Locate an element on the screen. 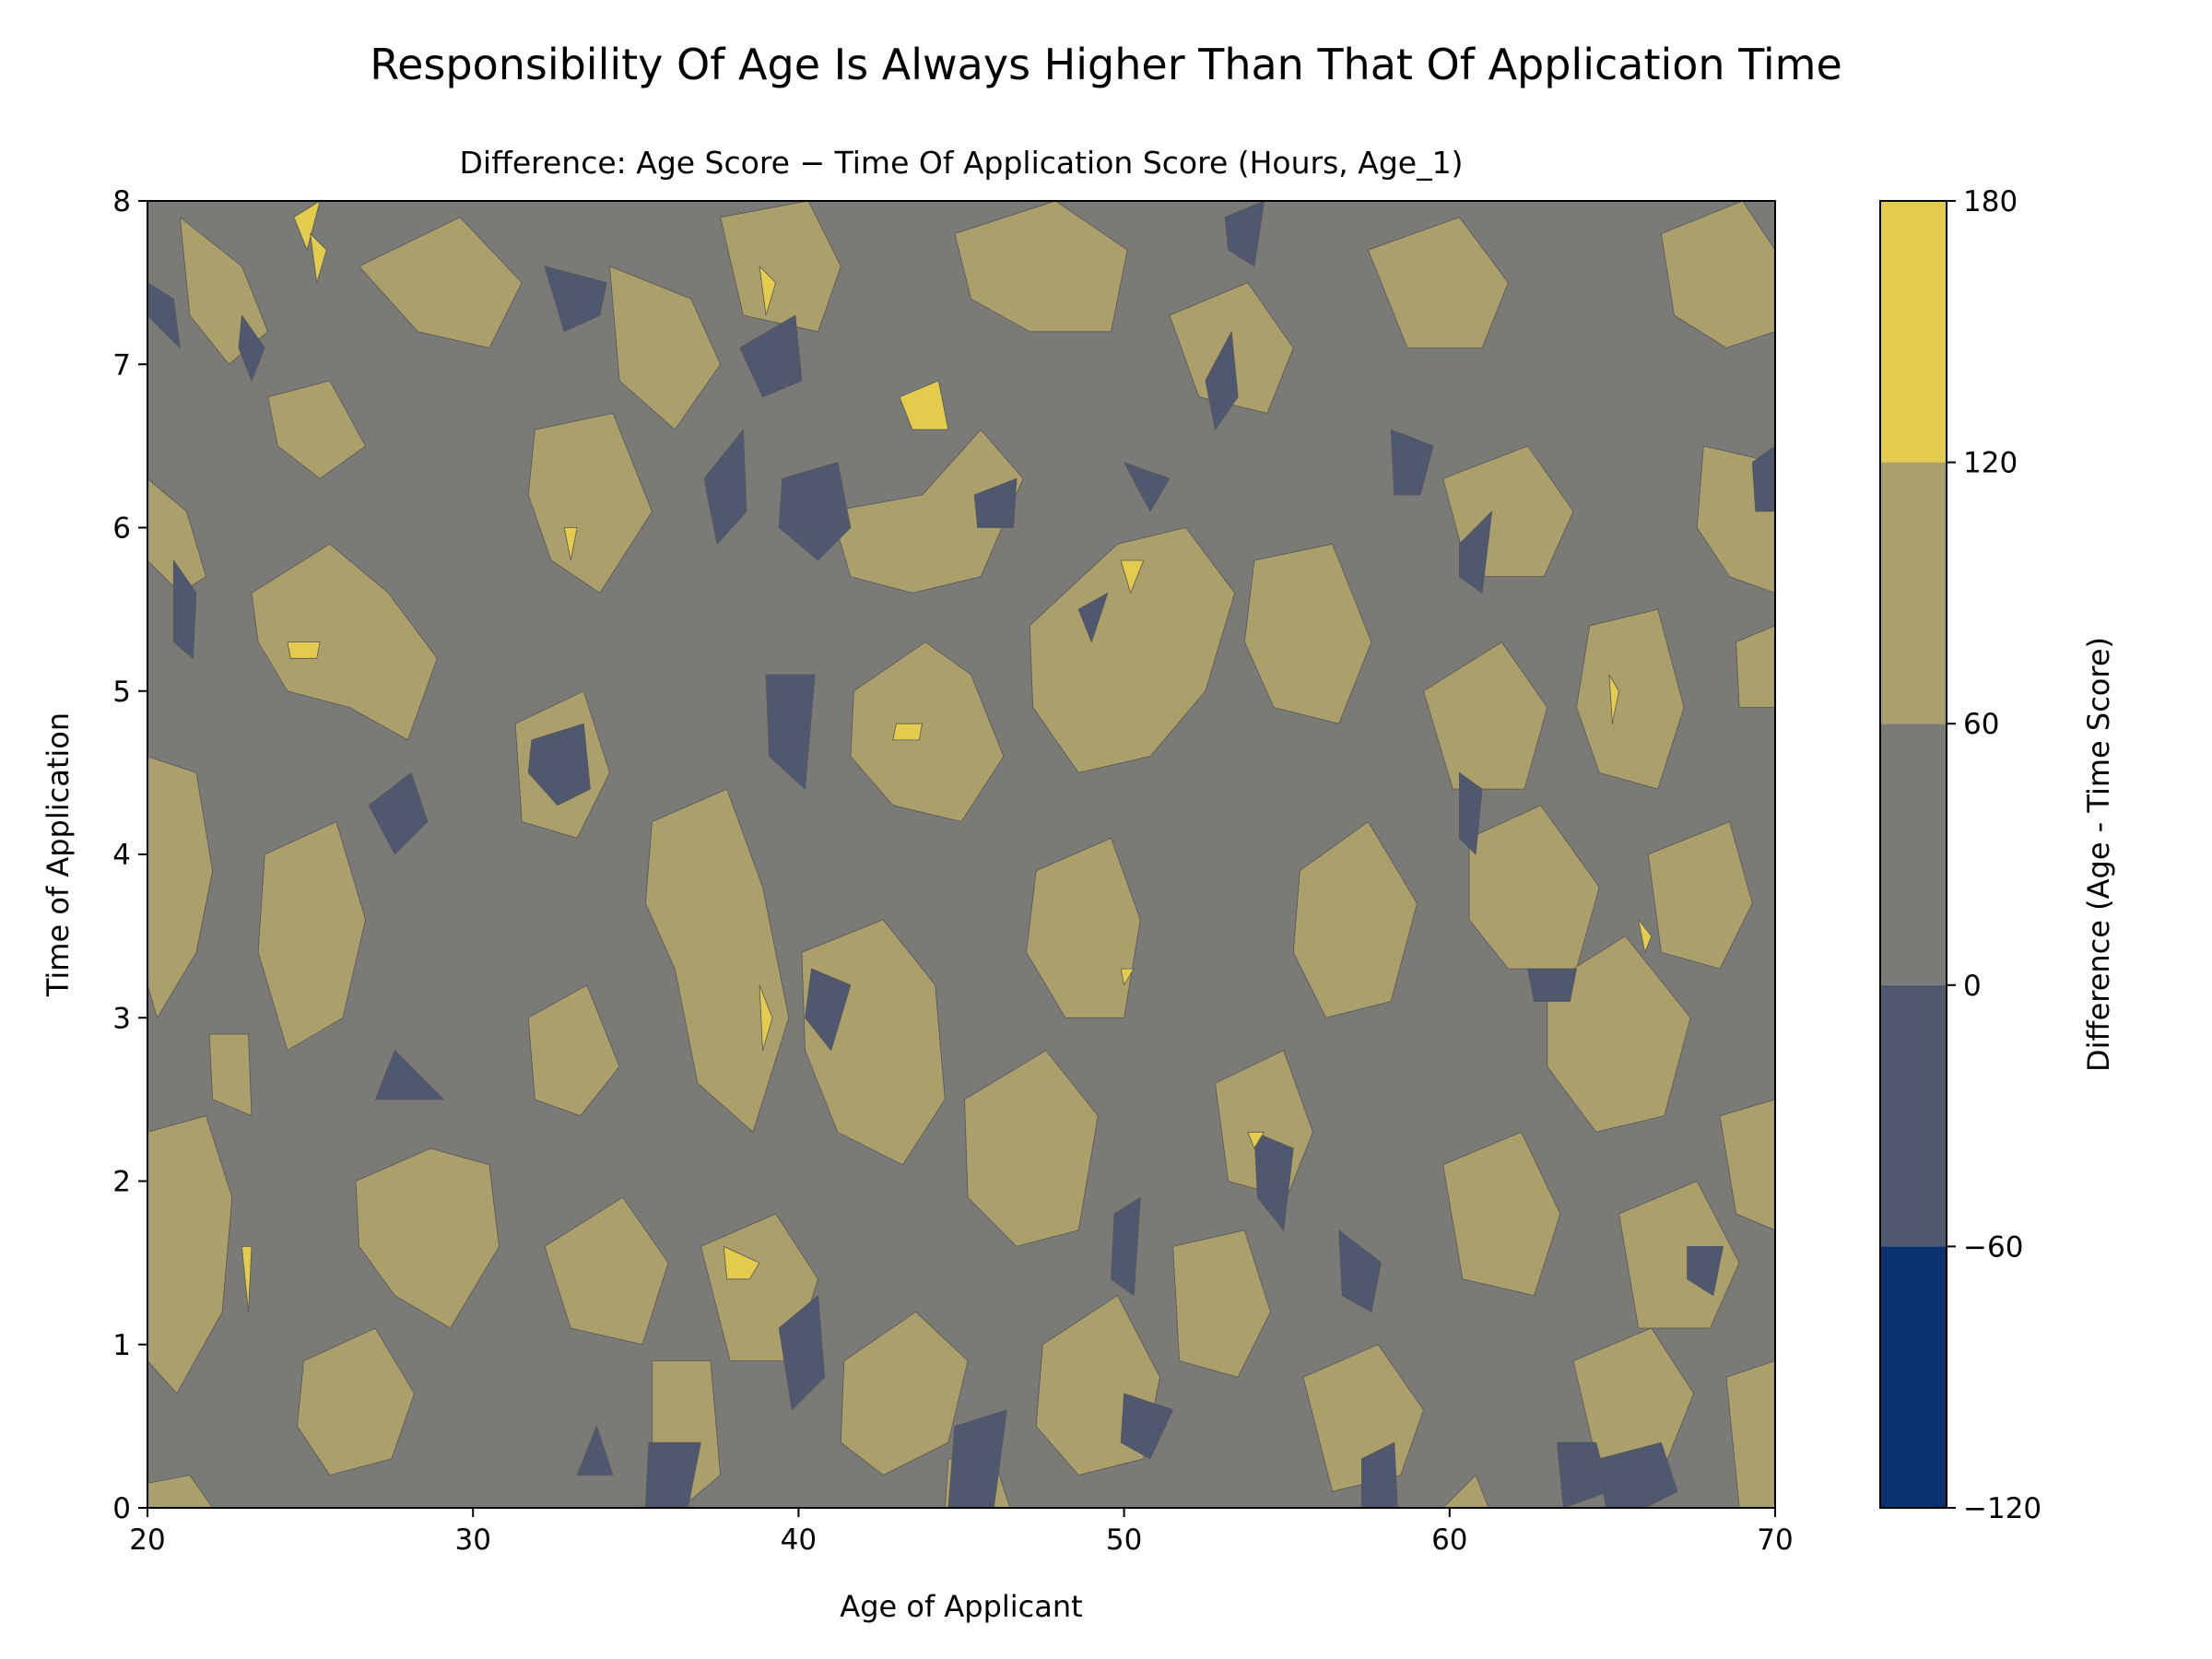  colorbar-tick-label: 60 is located at coordinates (1981, 724).